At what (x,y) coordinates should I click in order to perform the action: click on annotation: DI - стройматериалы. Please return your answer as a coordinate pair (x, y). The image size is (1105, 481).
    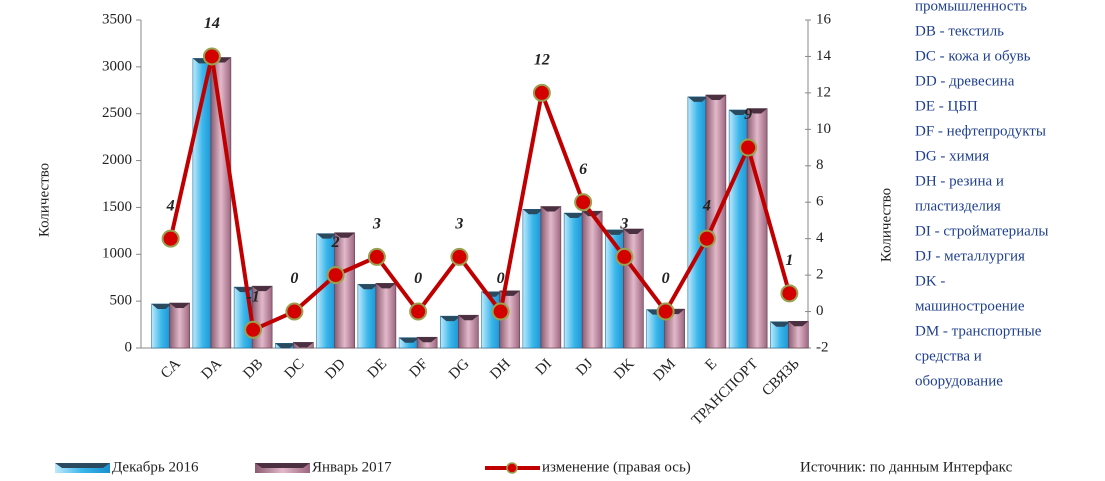
    Looking at the image, I should click on (982, 231).